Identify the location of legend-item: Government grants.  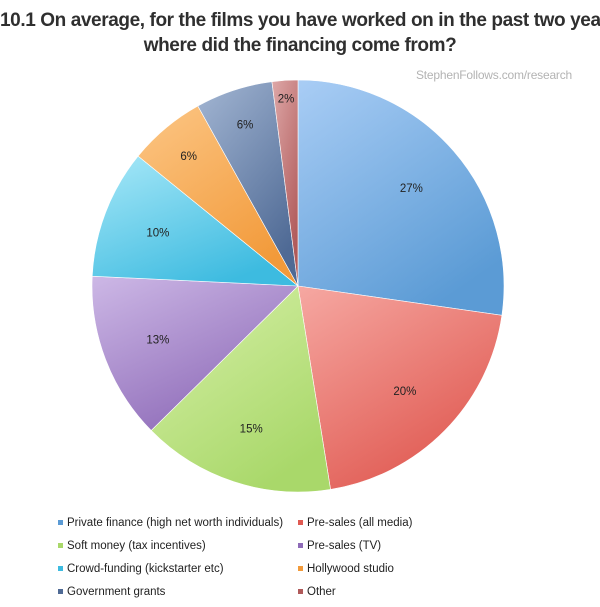
(178, 591).